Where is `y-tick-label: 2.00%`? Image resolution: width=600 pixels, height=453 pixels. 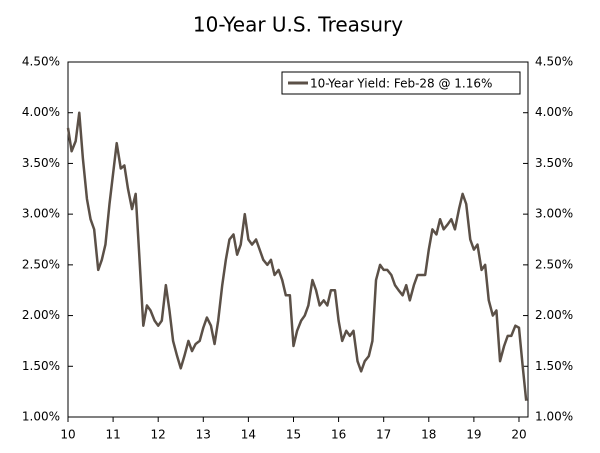
y-tick-label: 2.00% is located at coordinates (41, 315).